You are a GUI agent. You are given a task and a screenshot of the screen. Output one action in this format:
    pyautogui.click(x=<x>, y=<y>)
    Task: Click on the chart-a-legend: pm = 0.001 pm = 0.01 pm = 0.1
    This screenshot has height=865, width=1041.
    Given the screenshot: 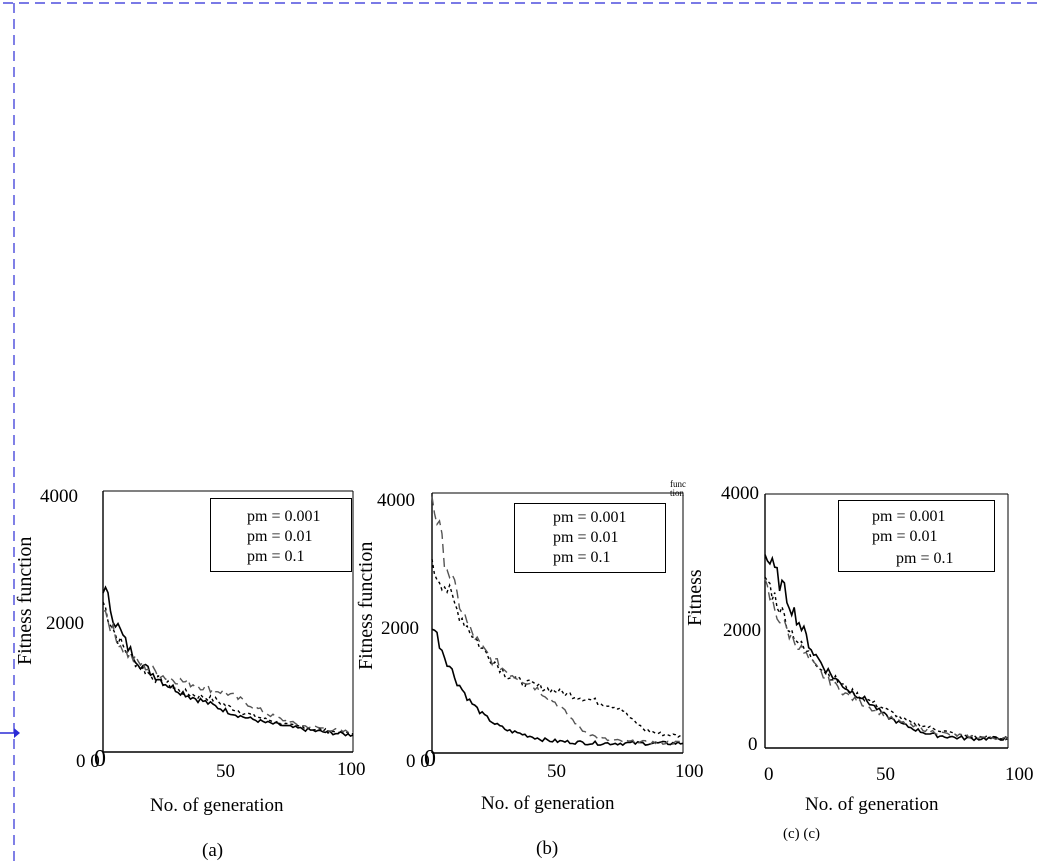 What is the action you would take?
    pyautogui.click(x=281, y=535)
    